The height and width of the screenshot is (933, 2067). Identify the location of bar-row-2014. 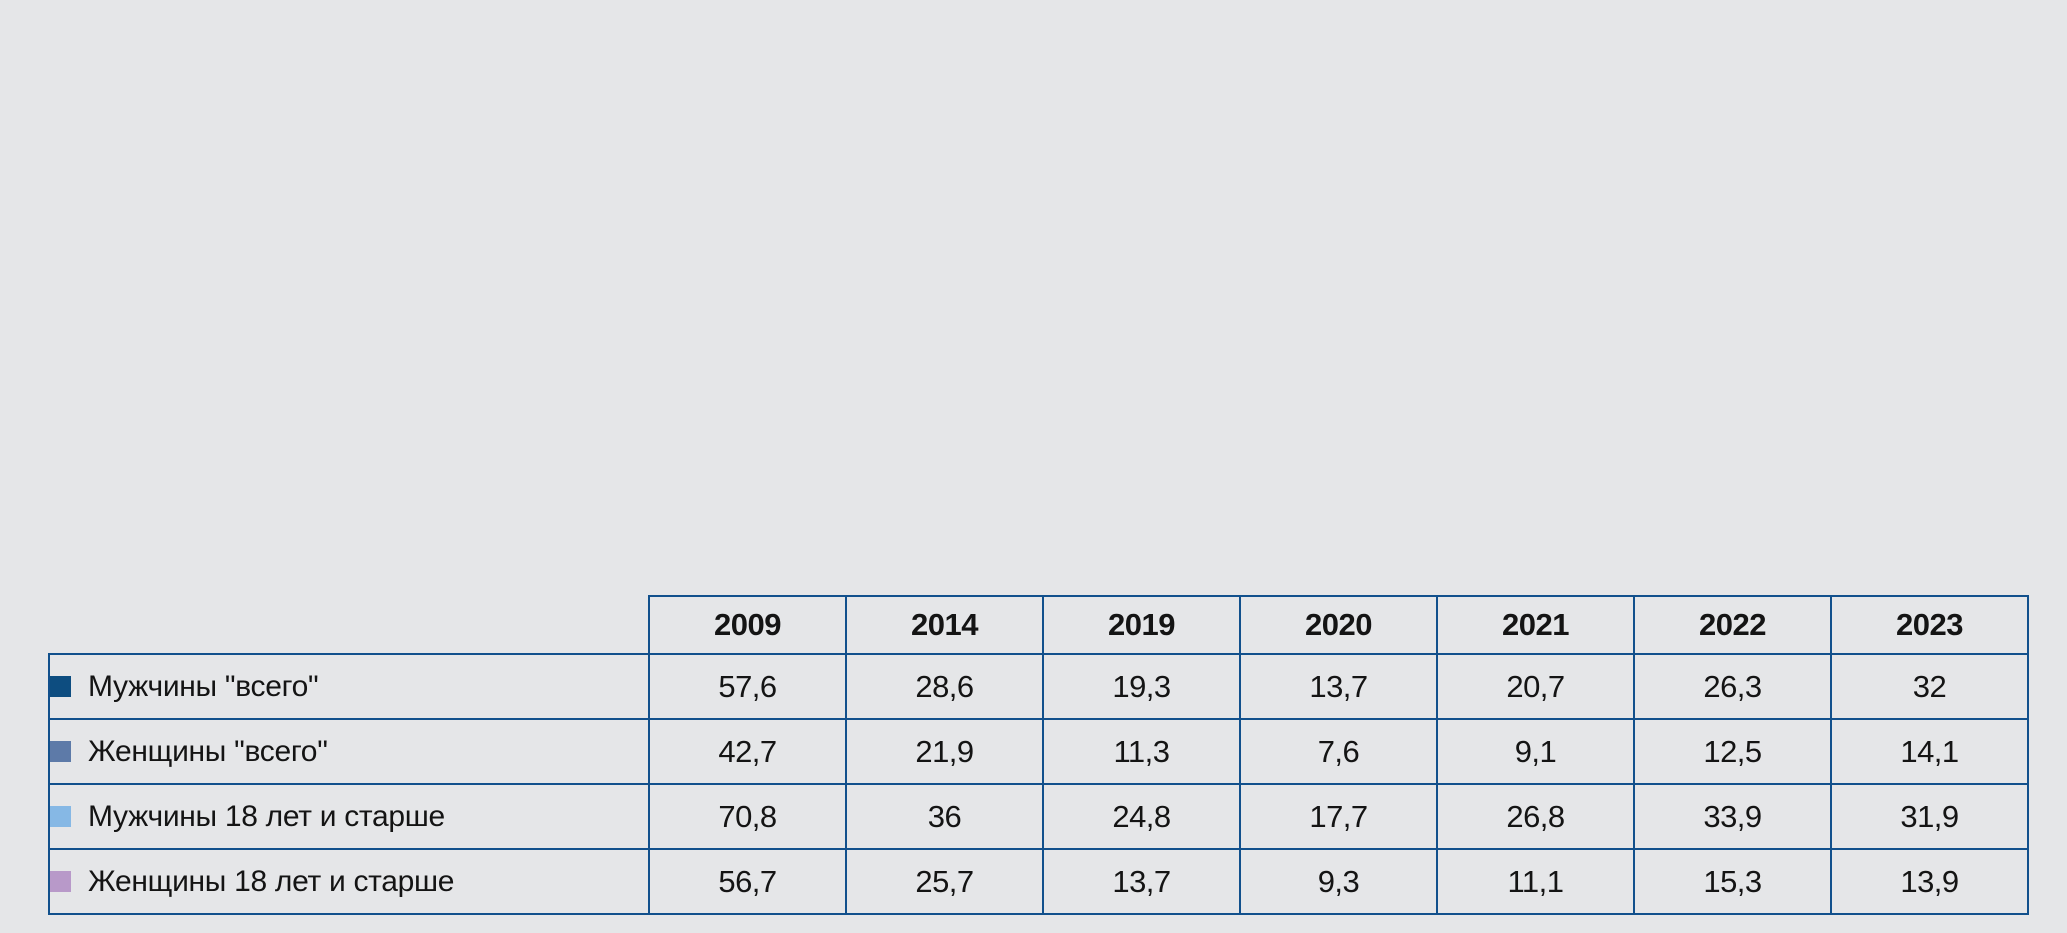
(1337, 467).